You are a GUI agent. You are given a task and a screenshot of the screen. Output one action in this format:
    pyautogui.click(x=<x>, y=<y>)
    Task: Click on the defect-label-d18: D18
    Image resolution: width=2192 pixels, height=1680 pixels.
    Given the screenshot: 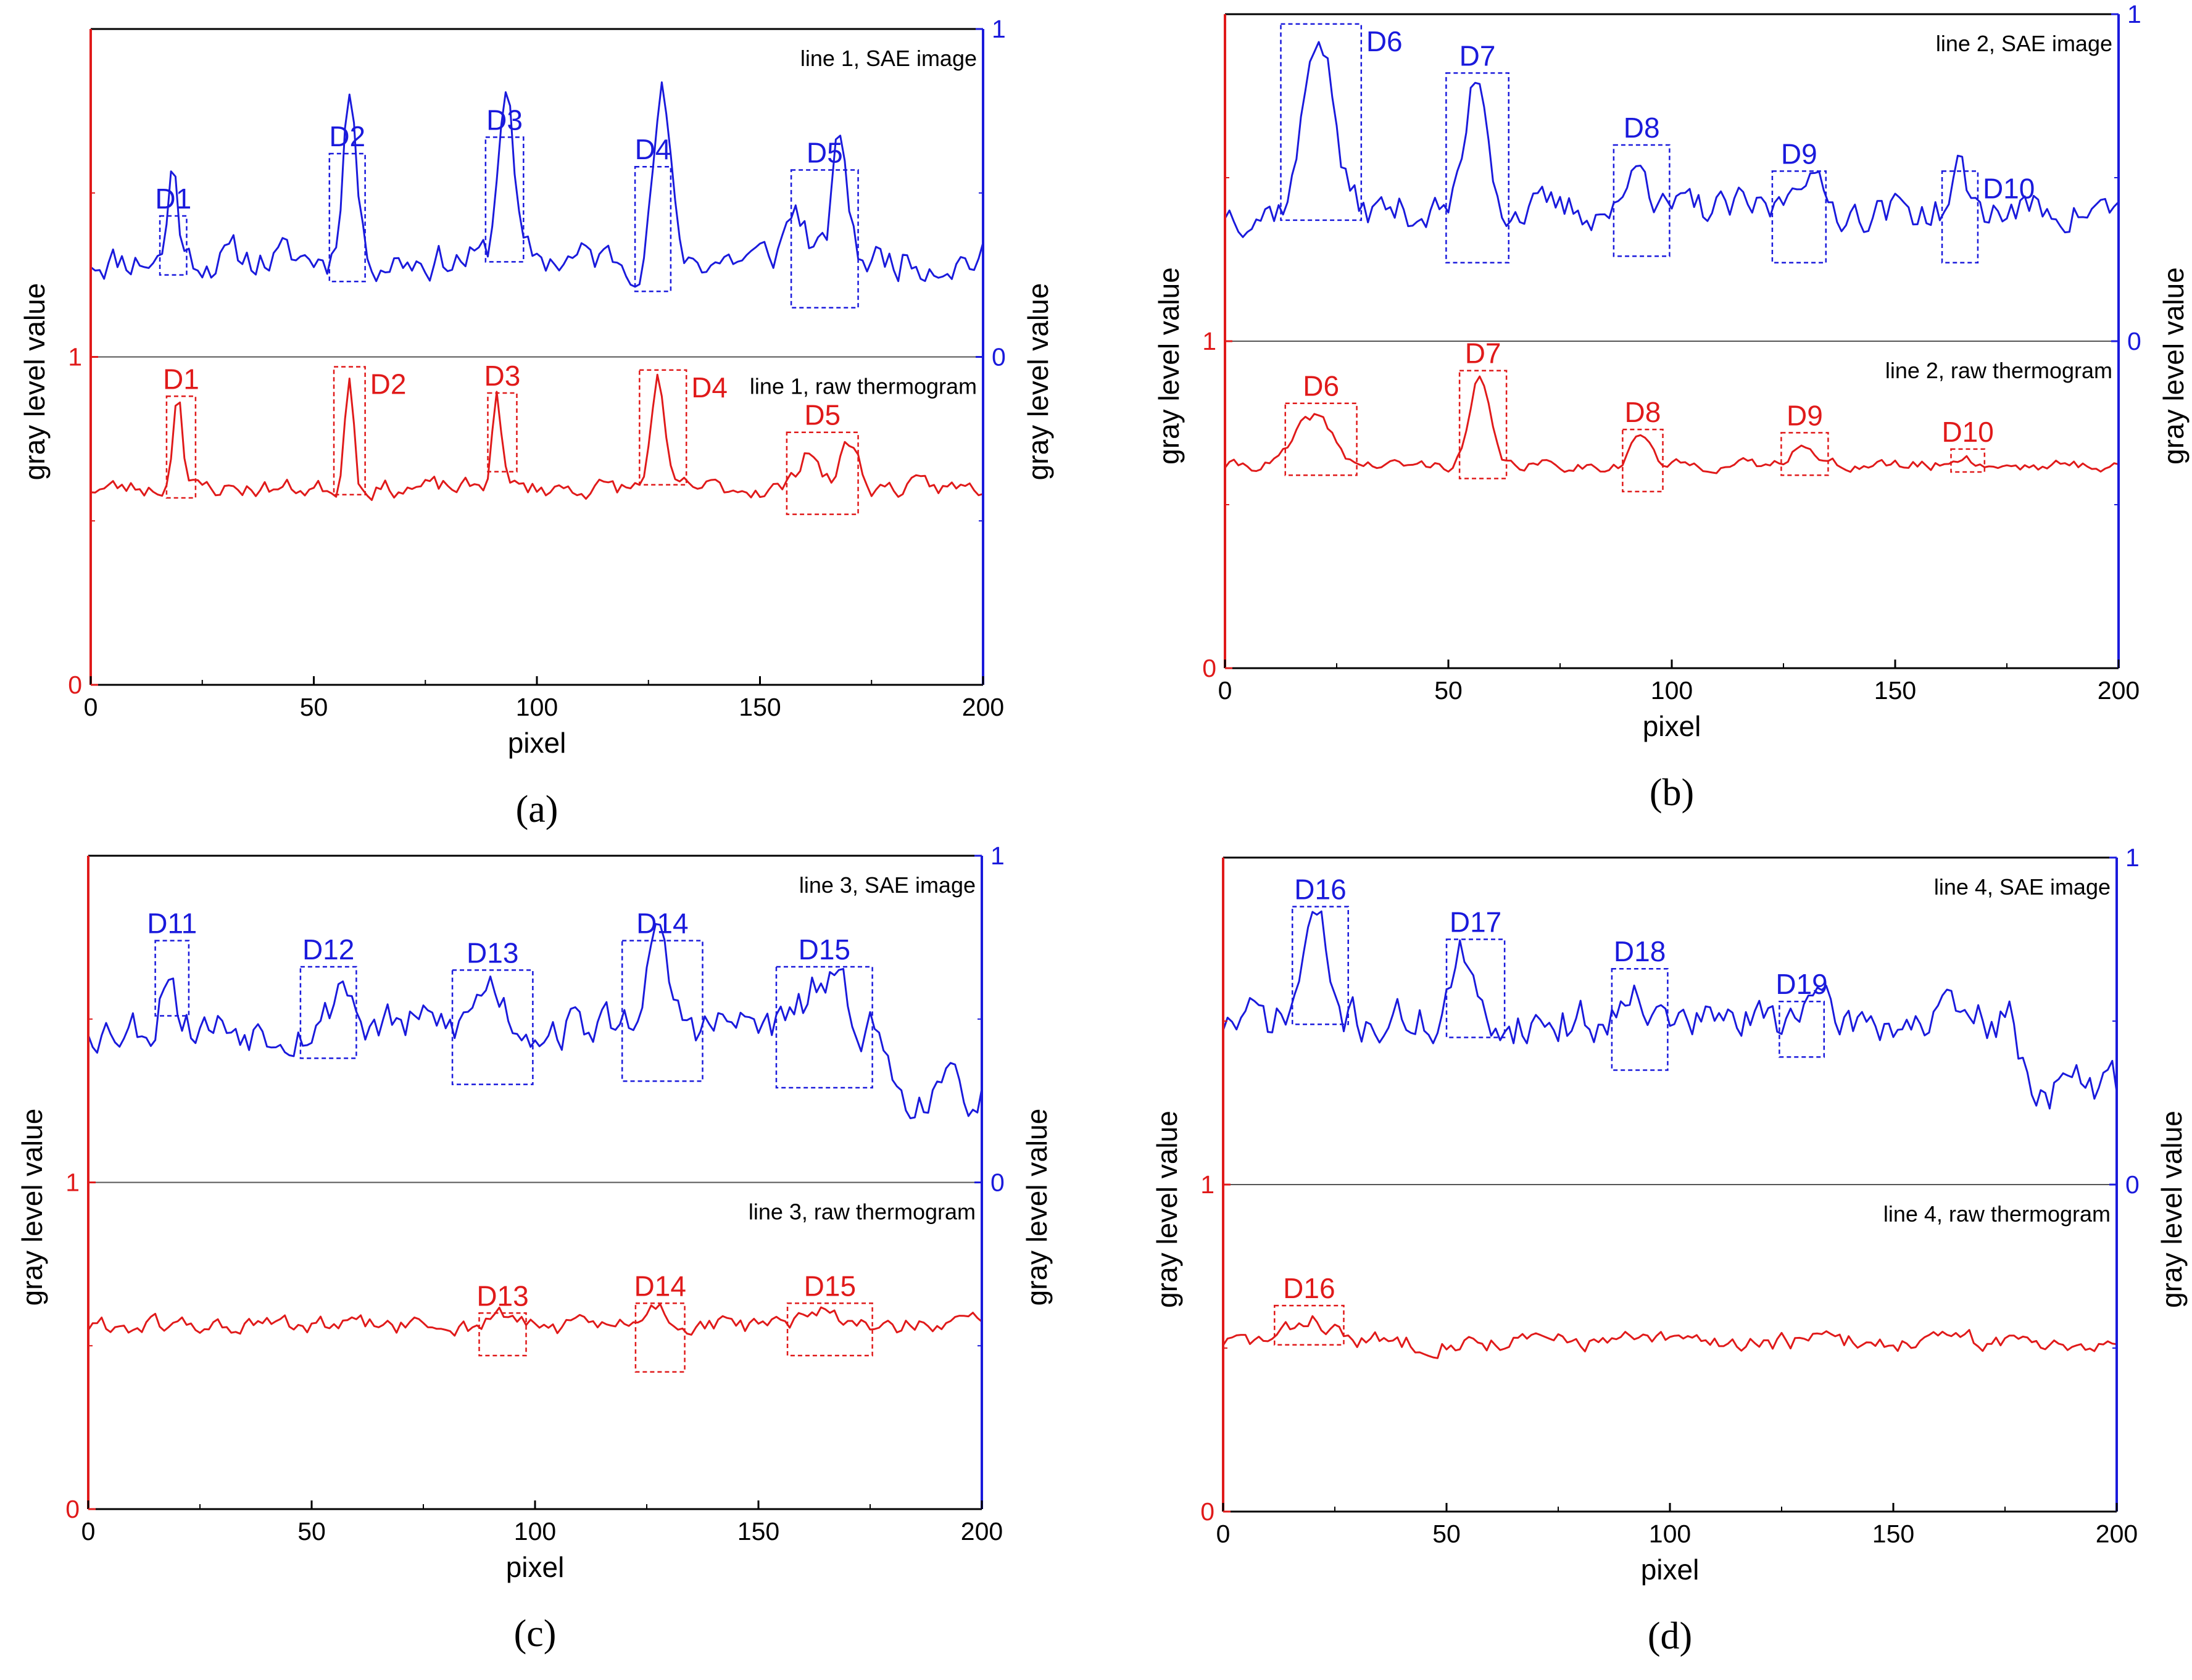 What is the action you would take?
    pyautogui.click(x=1640, y=951)
    